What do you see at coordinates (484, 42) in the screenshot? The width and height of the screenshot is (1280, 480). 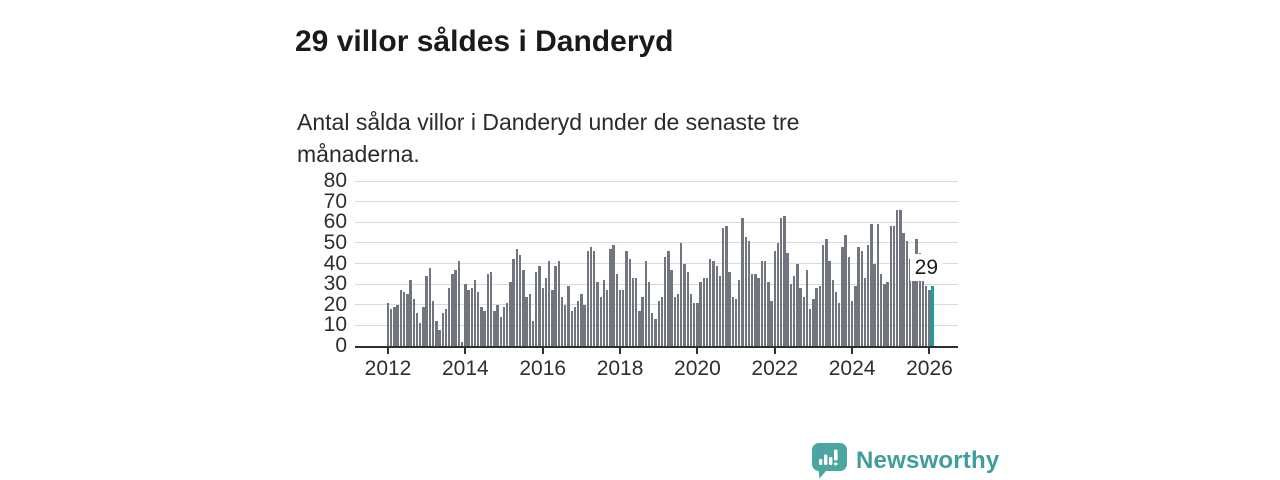 I see `page-title: 29 villor såldes i Danderyd` at bounding box center [484, 42].